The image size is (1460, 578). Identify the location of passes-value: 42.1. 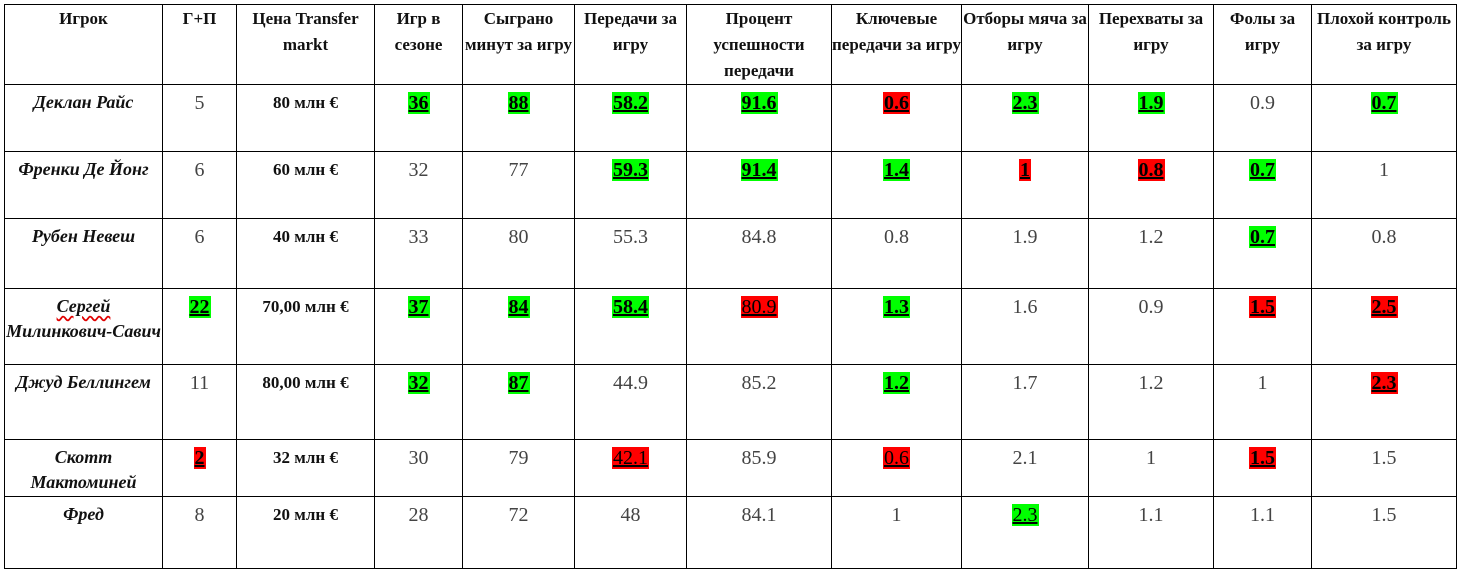
(630, 458).